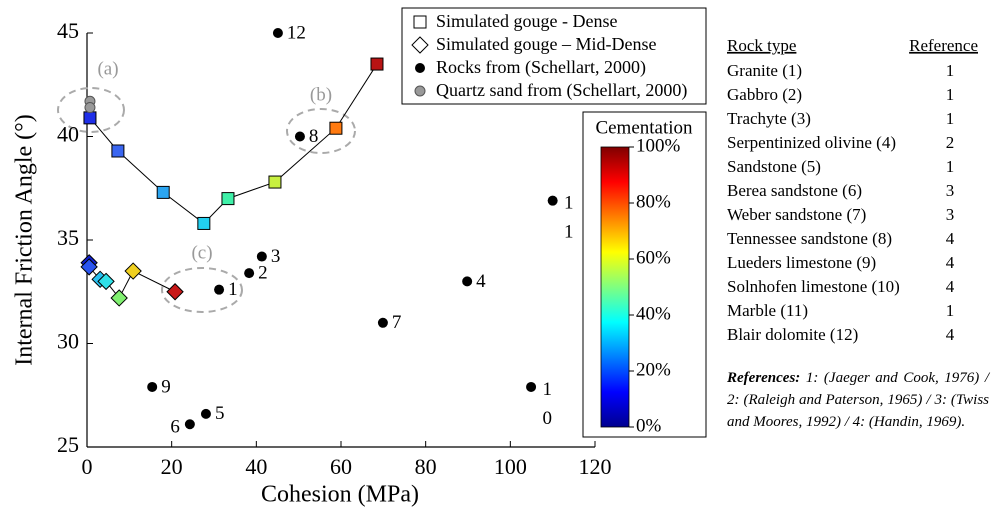  I want to click on x-tick-label: 0, so click(87, 466).